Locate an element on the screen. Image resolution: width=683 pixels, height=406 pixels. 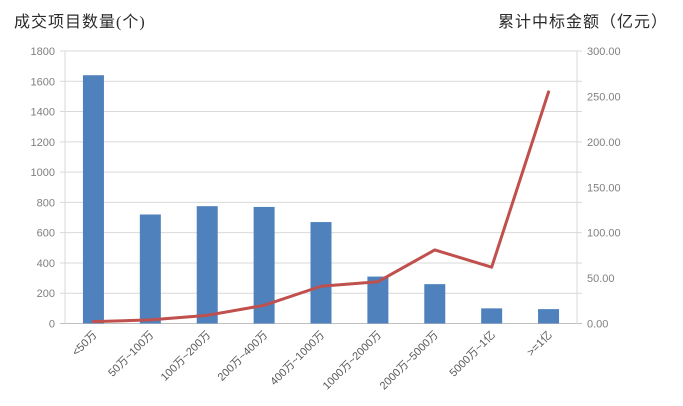
y-axis-left-tick: 200 is located at coordinates (46, 294).